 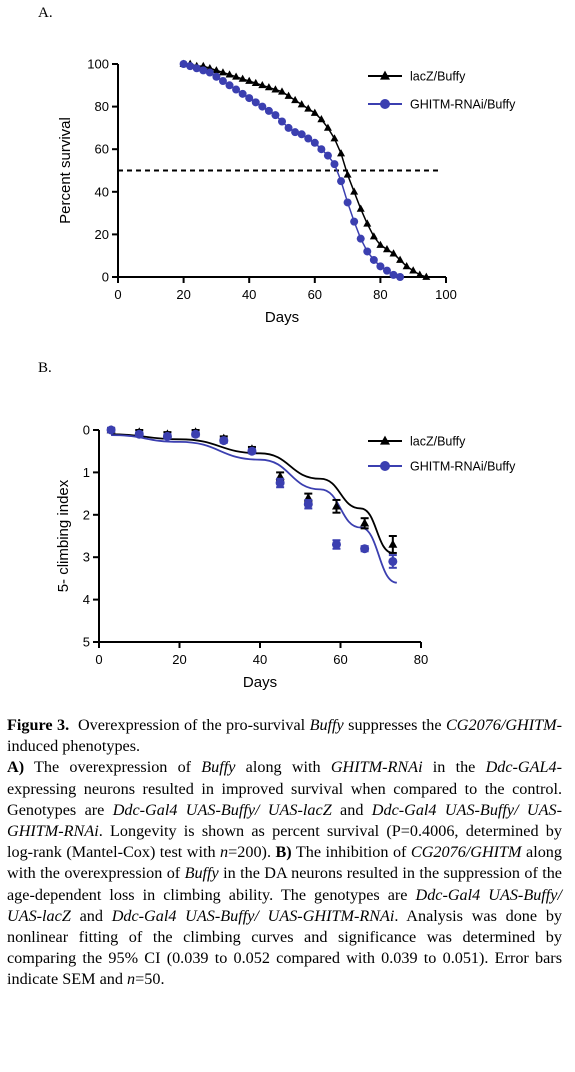 What do you see at coordinates (385, 440) in the screenshot?
I see `legend-marker-lacz` at bounding box center [385, 440].